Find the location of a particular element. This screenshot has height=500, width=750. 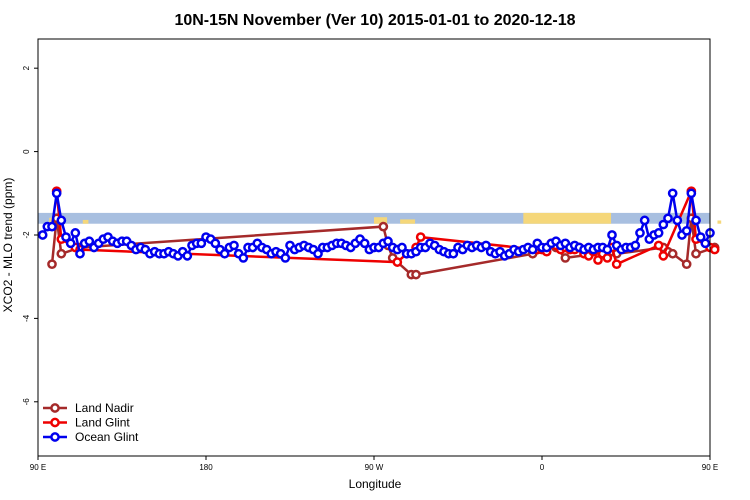

x-tick-label: 0 is located at coordinates (542, 467).